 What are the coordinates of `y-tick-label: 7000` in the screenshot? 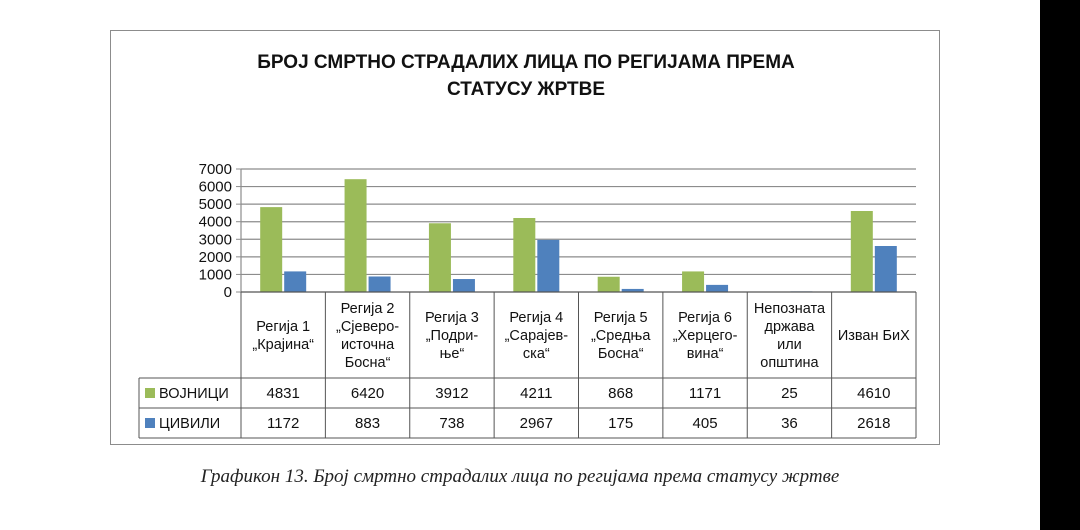 It's located at (215, 169).